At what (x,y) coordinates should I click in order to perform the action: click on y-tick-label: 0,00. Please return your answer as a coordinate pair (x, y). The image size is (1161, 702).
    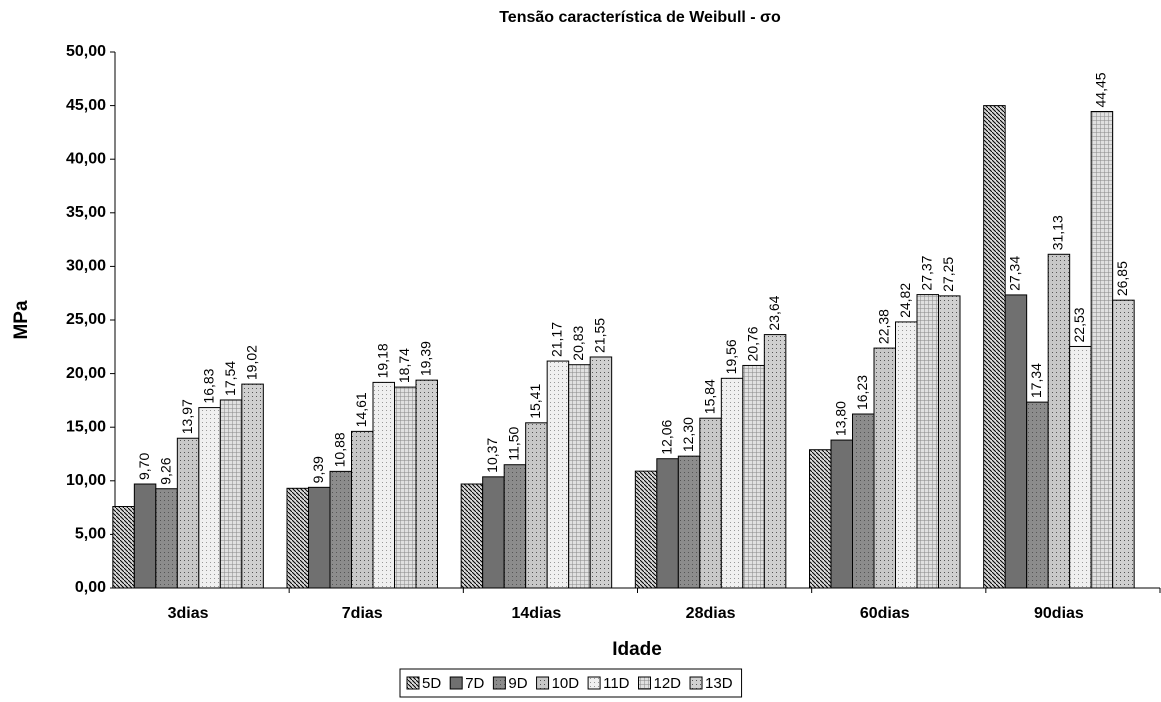
    Looking at the image, I should click on (90, 587).